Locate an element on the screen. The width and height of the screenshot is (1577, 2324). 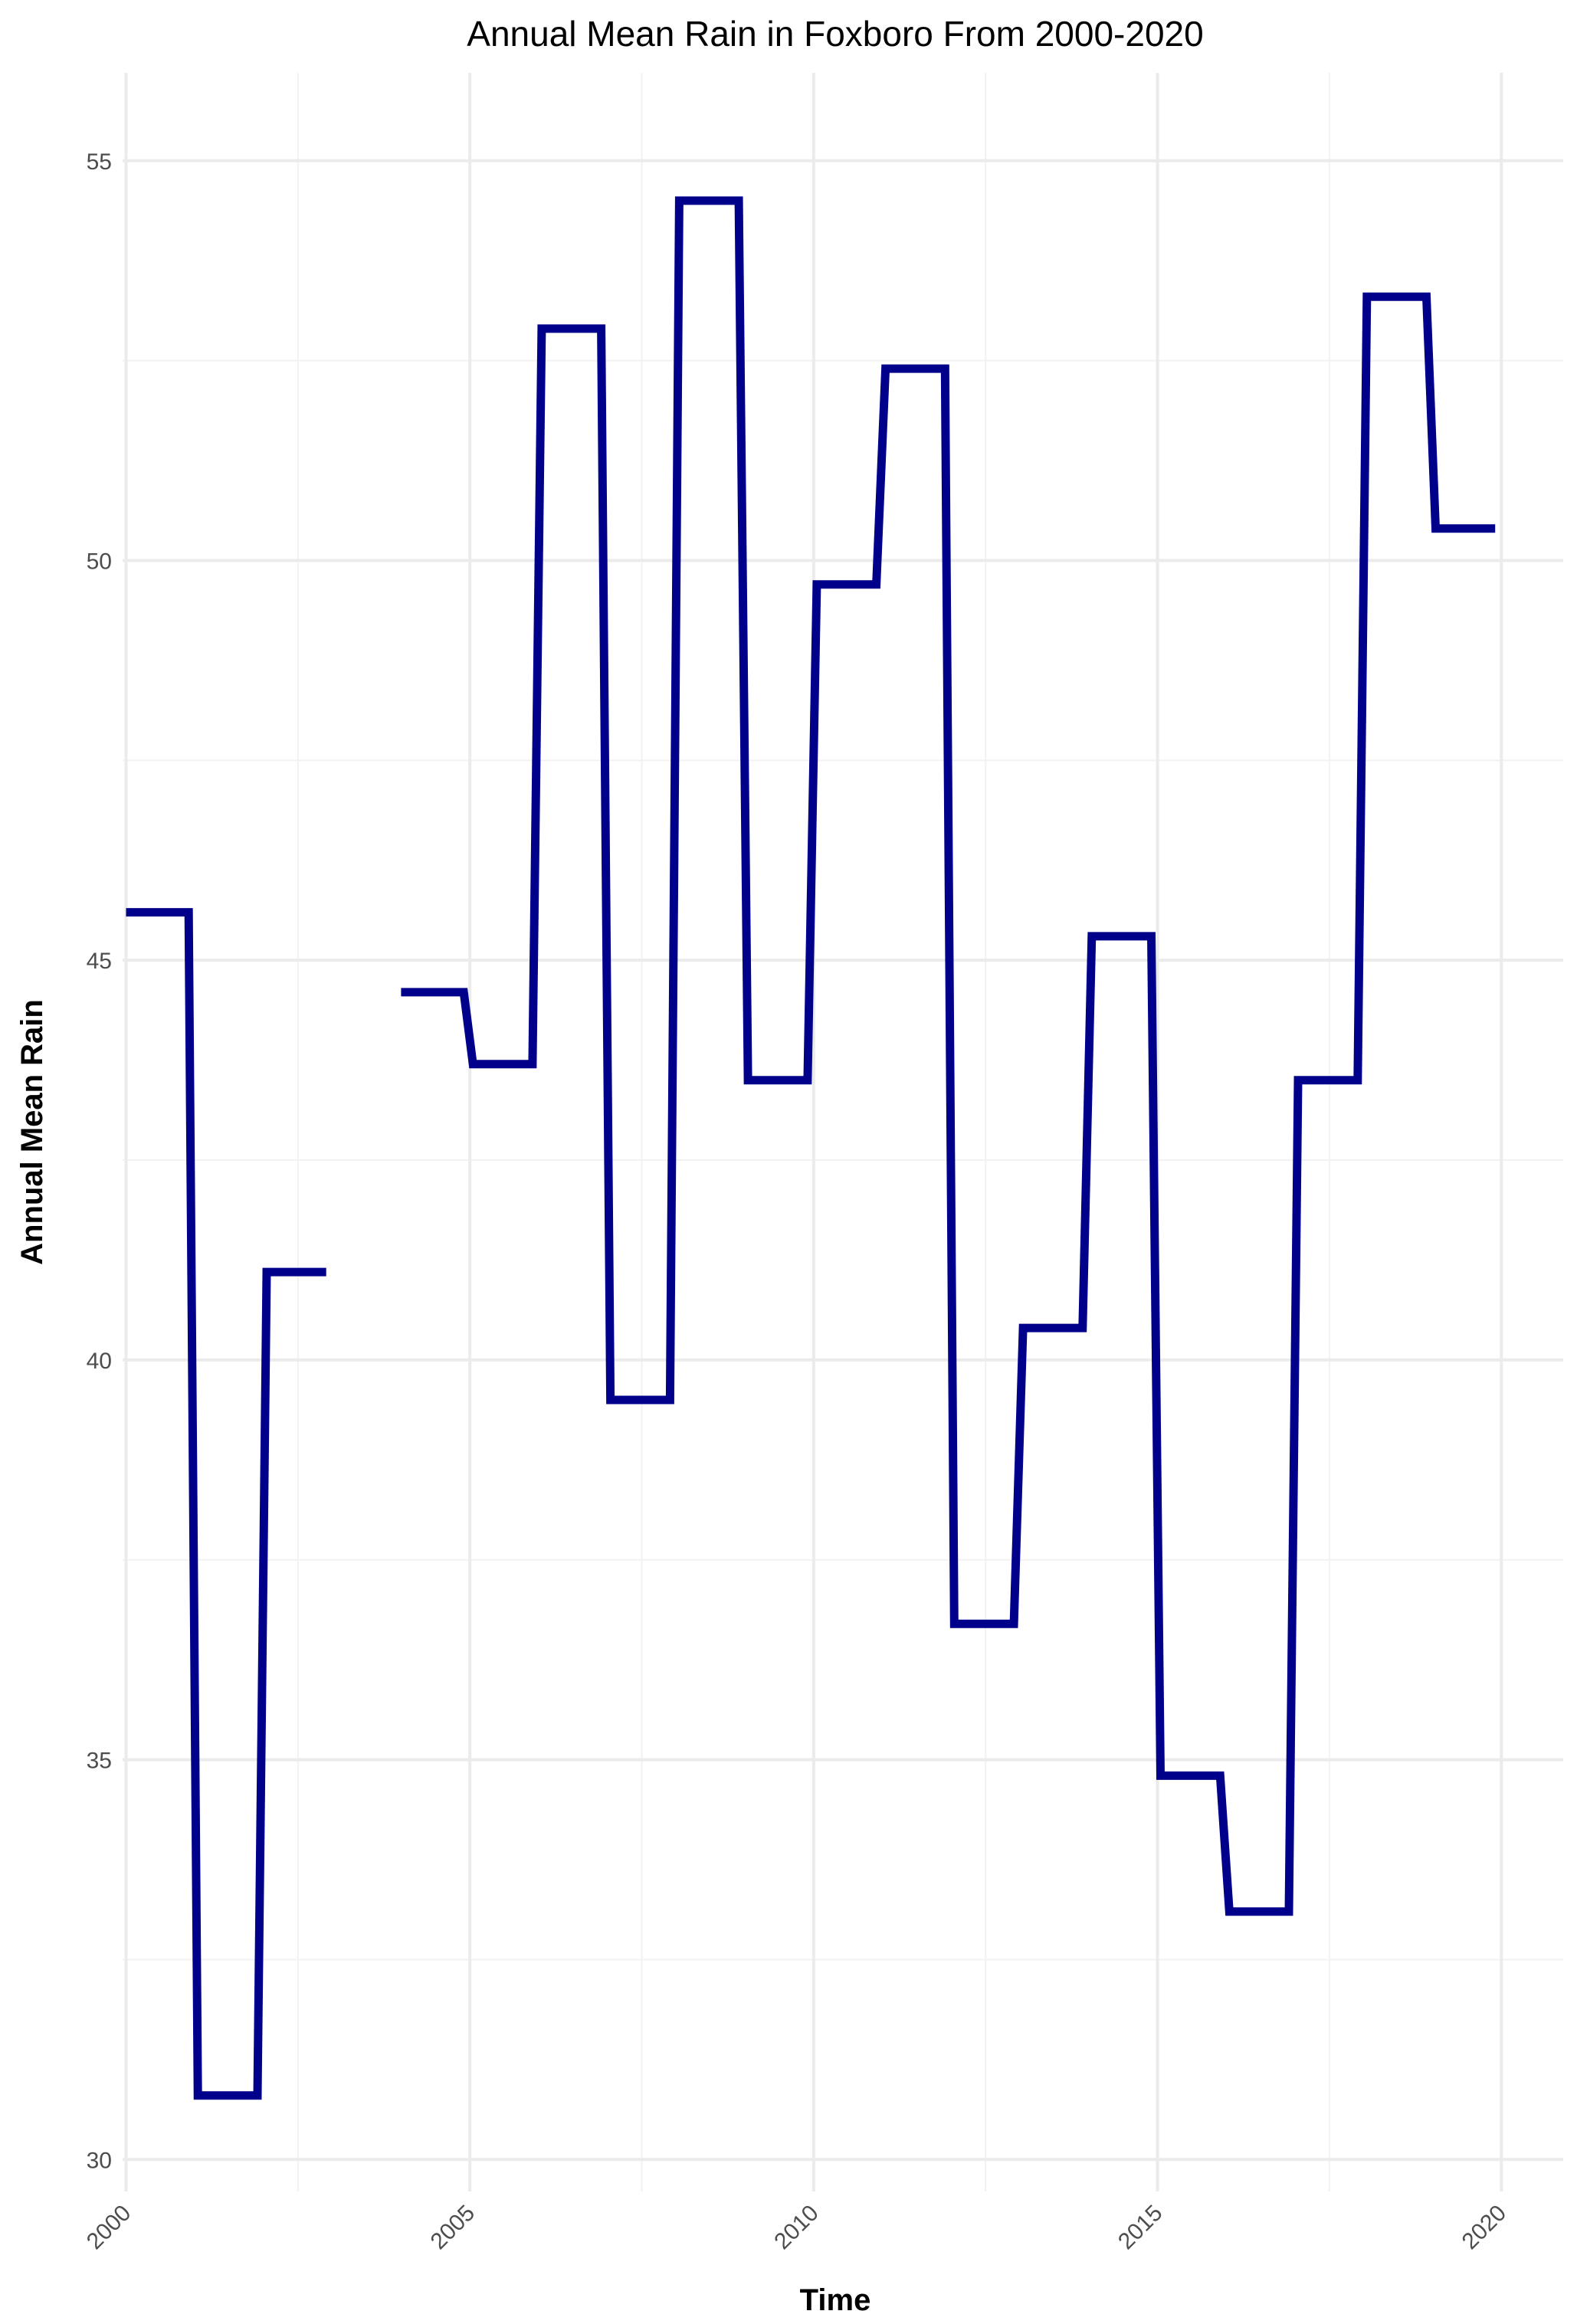
x-axis-title: Time is located at coordinates (835, 2300).